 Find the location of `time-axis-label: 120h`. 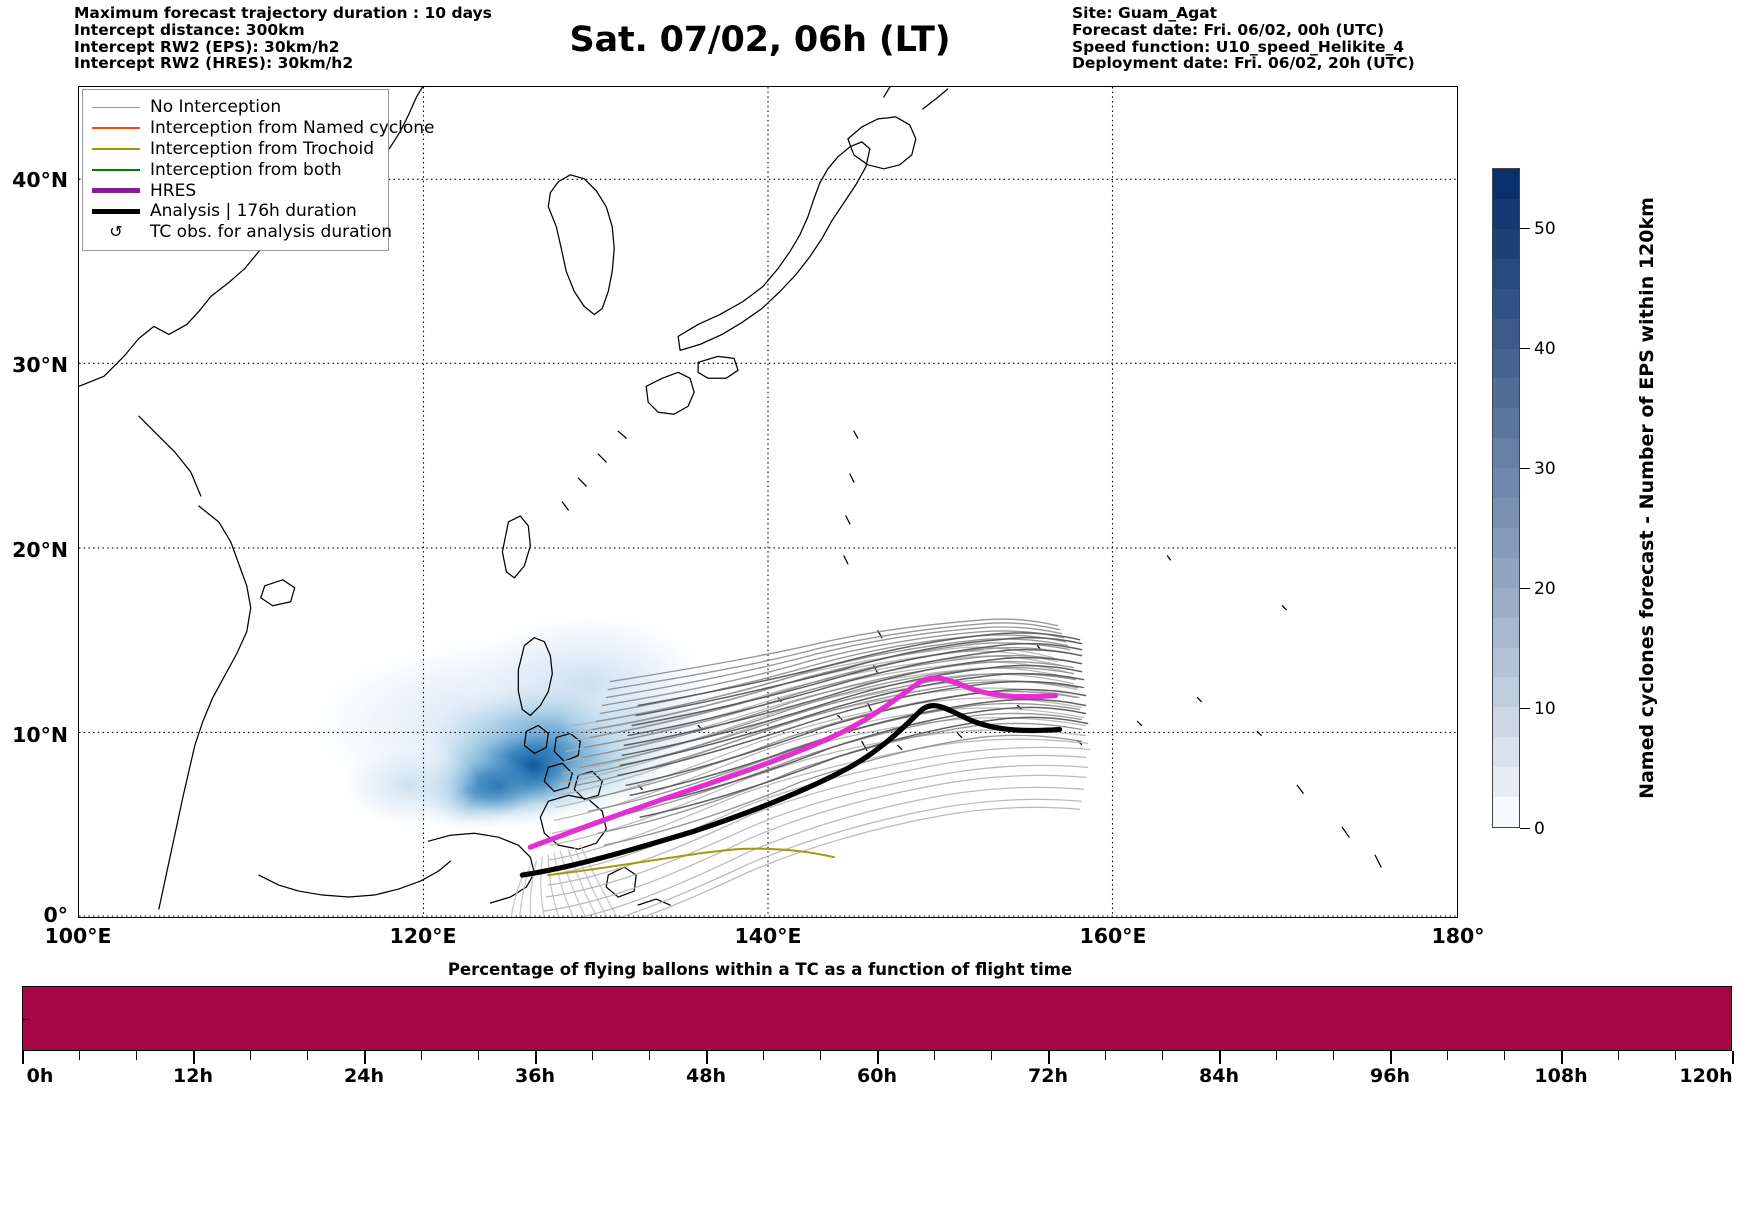

time-axis-label: 120h is located at coordinates (1706, 1076).